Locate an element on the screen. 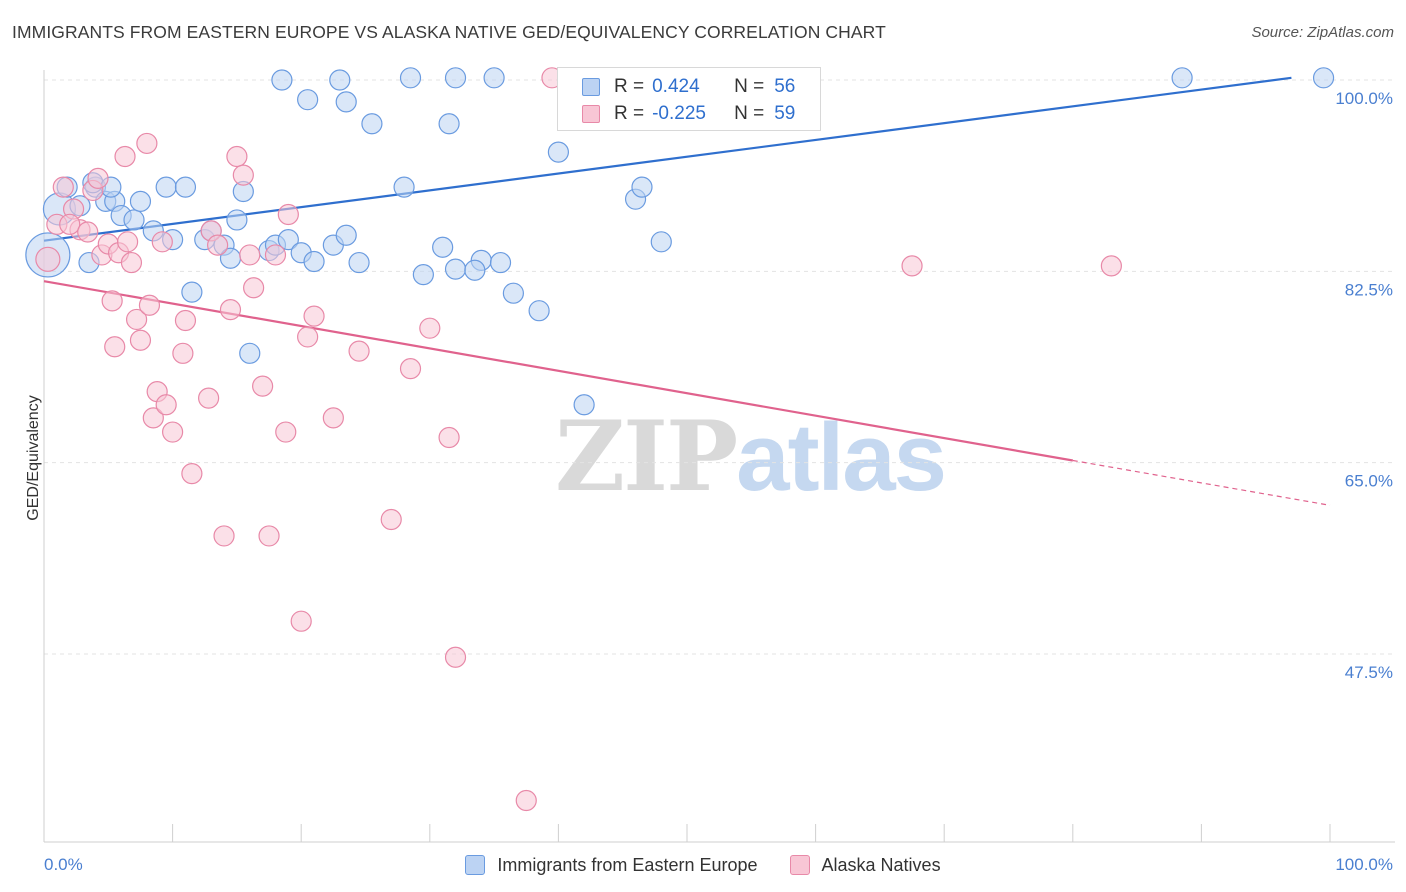 The image size is (1406, 892). y-tick-label: 82.5% is located at coordinates (1369, 289).